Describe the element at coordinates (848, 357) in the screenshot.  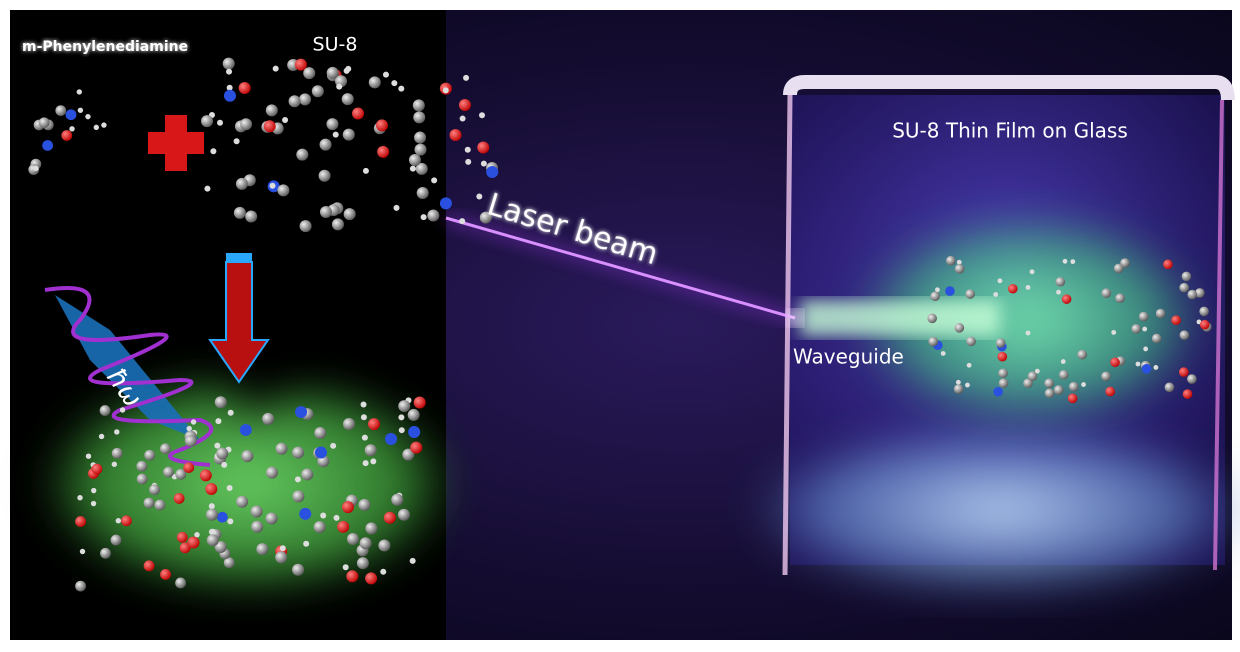
I see `waveguide-label: Waveguide` at that location.